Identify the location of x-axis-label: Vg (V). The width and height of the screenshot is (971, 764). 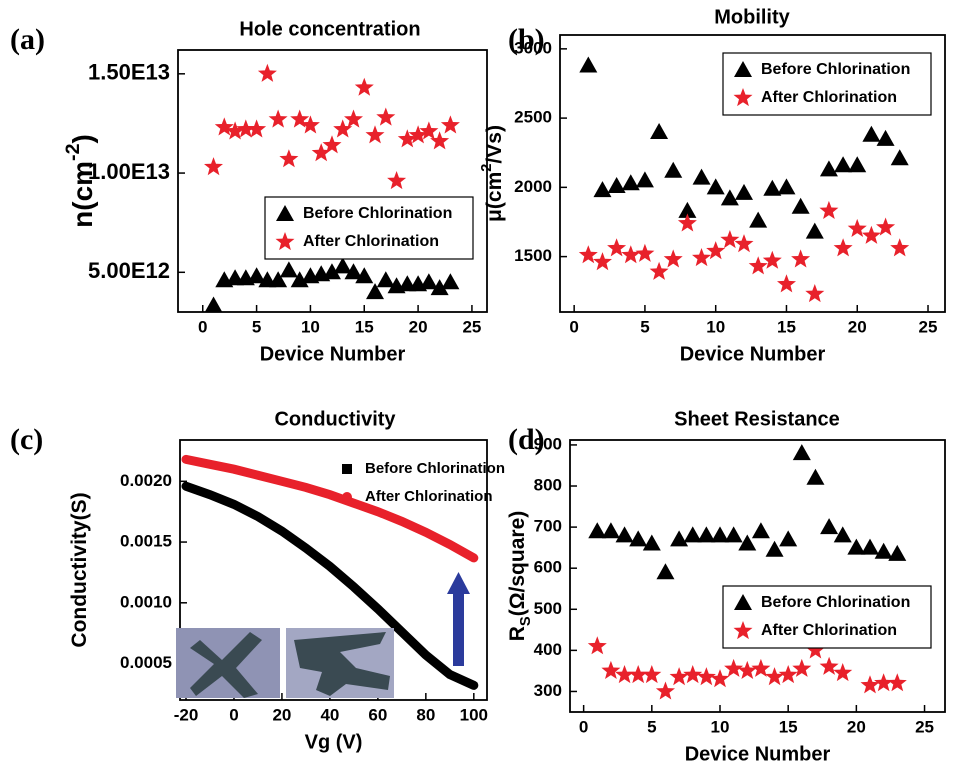
(334, 742).